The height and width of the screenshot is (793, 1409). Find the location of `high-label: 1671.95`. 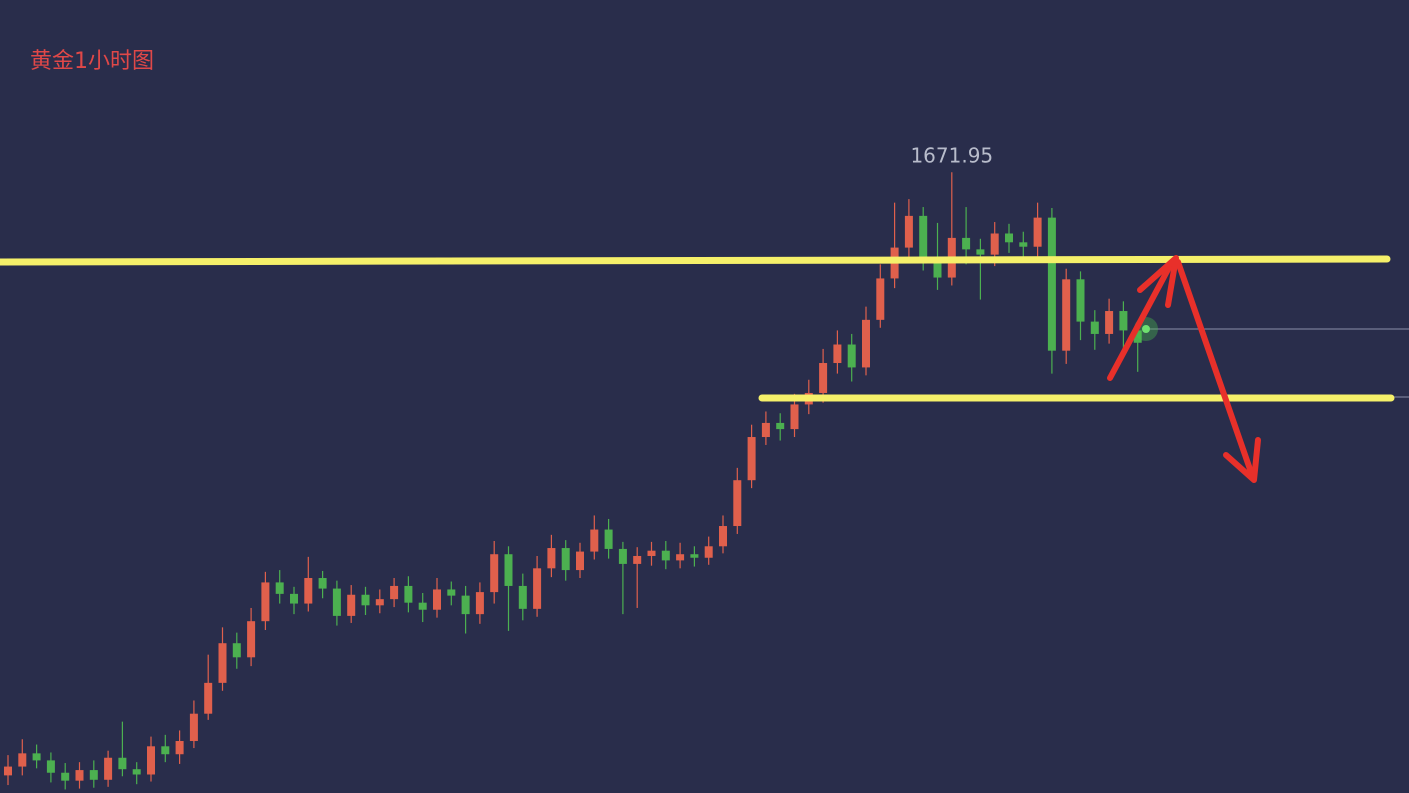

high-label: 1671.95 is located at coordinates (951, 155).